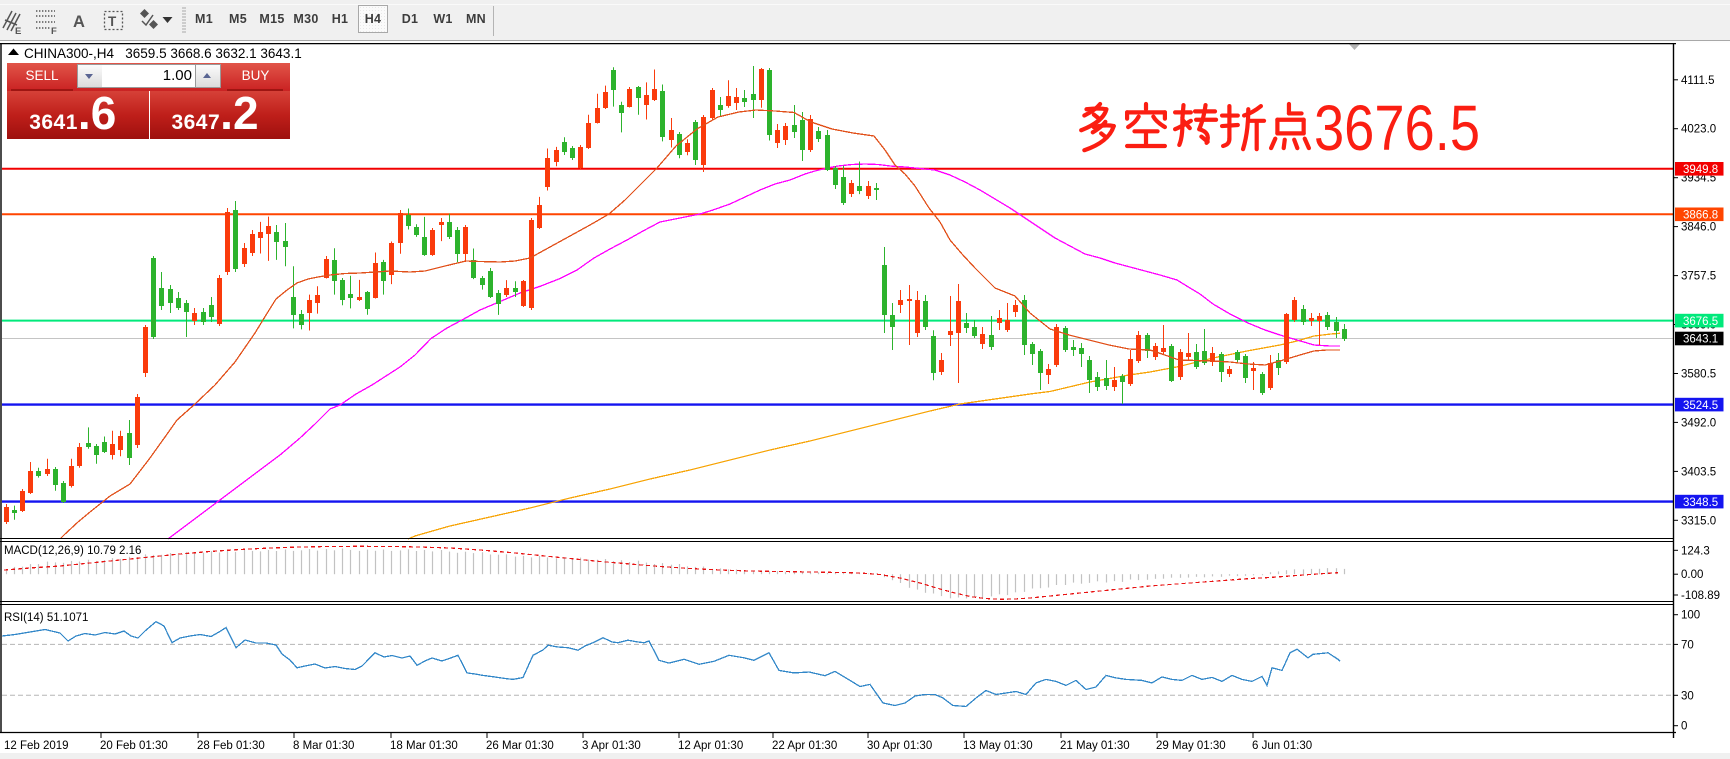 This screenshot has height=759, width=1730. What do you see at coordinates (1692, 575) in the screenshot?
I see `svg-text: 0.00` at bounding box center [1692, 575].